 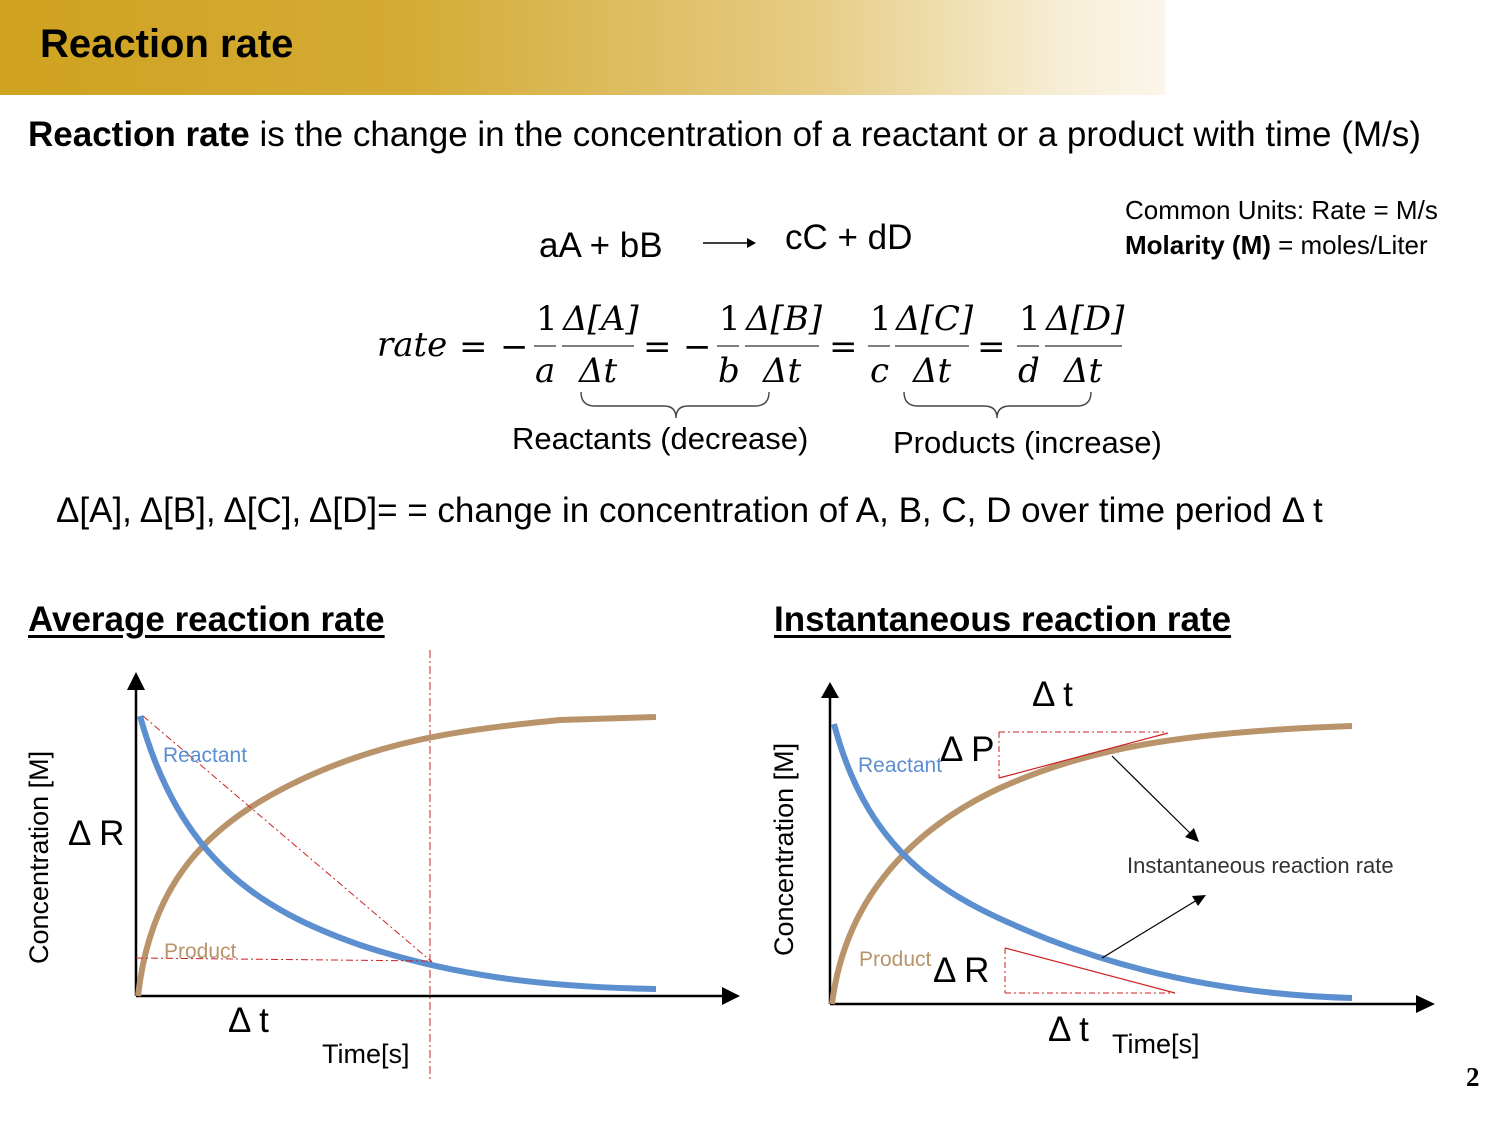 What do you see at coordinates (1068, 1029) in the screenshot?
I see `inst-delta-t-bottom: Δ t` at bounding box center [1068, 1029].